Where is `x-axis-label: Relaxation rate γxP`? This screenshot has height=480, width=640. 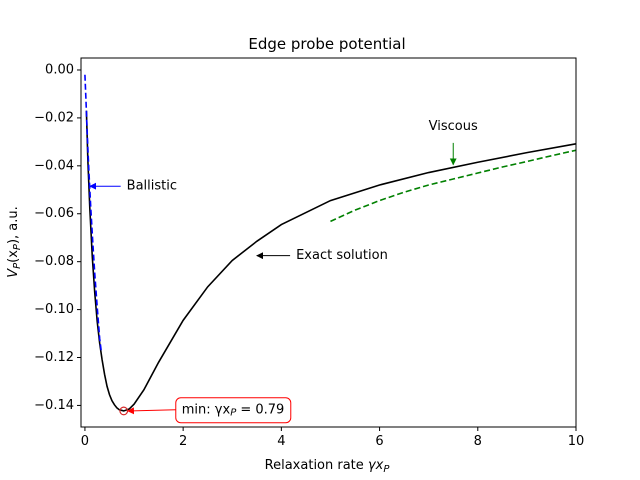 x-axis-label: Relaxation rate γxP is located at coordinates (328, 466).